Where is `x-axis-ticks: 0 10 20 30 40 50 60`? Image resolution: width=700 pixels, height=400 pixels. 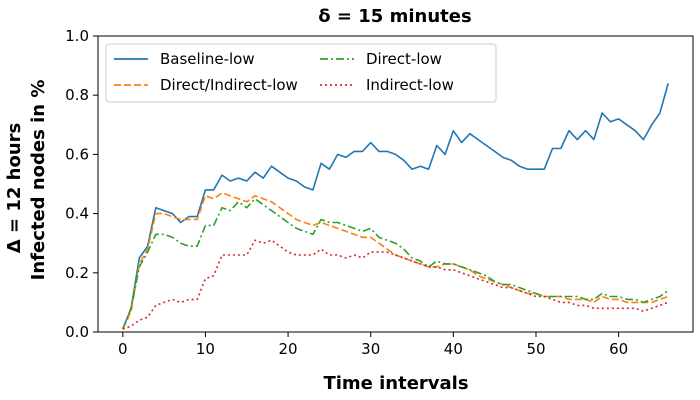
x-axis-ticks: 0 10 20 30 40 50 60 is located at coordinates (373, 345).